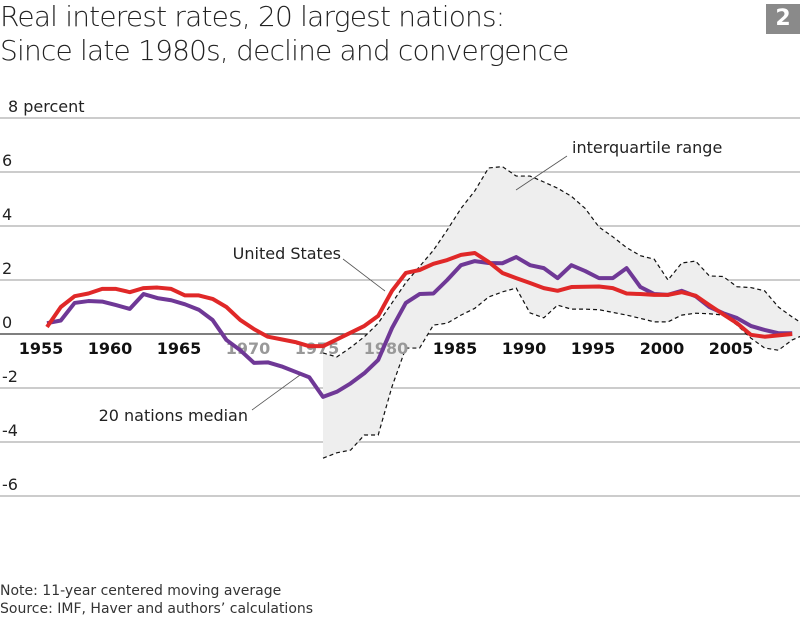 The image size is (800, 620). Describe the element at coordinates (593, 348) in the screenshot. I see `x-tick-label: 1995` at that location.